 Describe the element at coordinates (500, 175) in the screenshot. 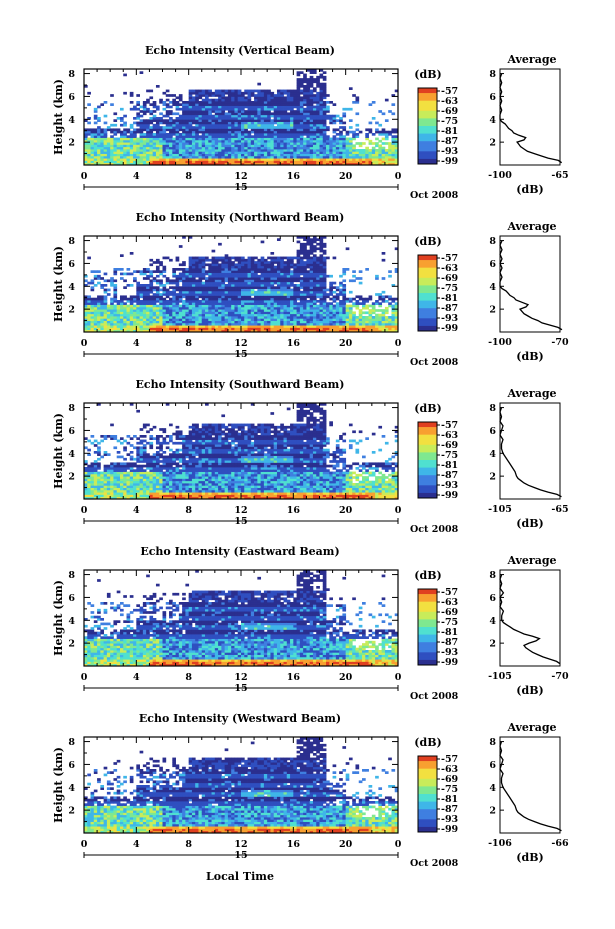

I see `x-tick-label: -100` at that location.